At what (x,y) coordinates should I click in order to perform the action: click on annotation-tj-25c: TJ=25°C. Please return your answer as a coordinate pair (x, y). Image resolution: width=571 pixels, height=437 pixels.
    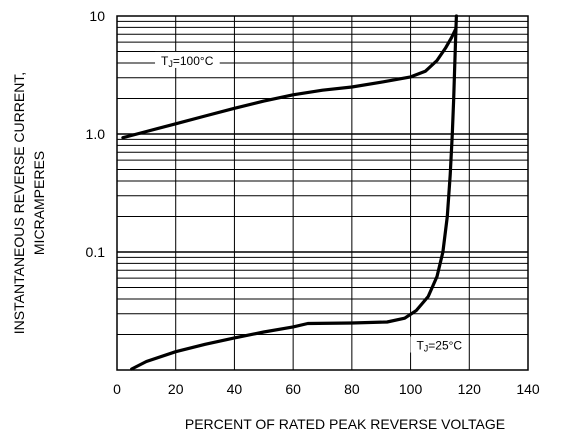
    Looking at the image, I should click on (439, 346).